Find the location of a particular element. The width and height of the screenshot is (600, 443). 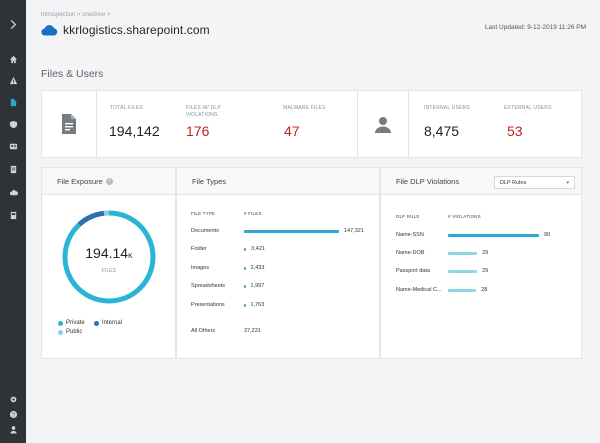

section-title: Files & Users is located at coordinates (72, 74).